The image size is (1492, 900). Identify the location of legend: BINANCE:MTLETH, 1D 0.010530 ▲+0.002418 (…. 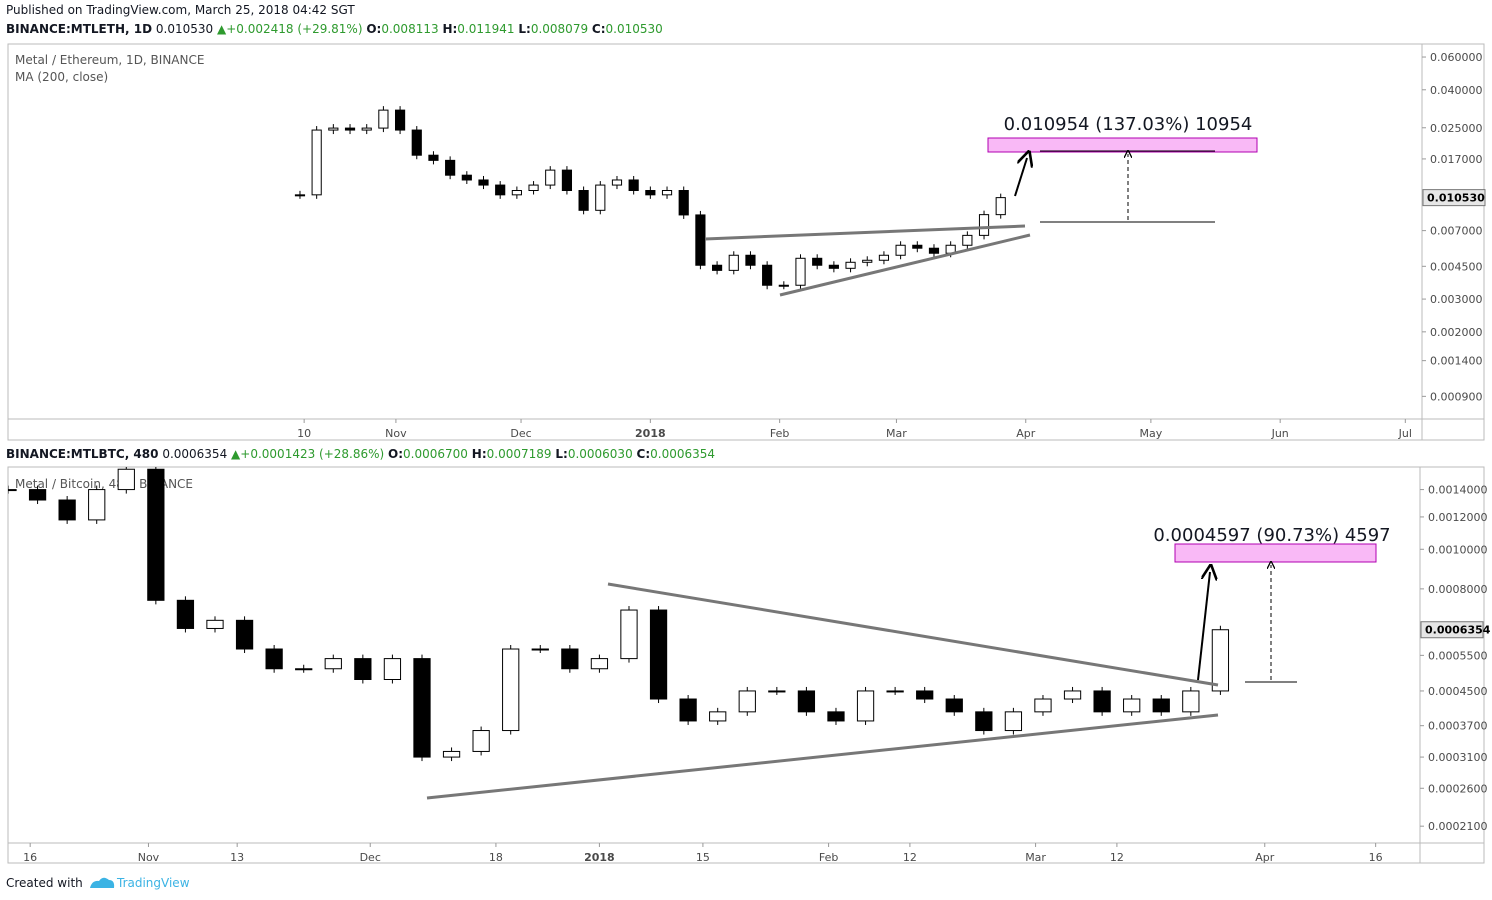
(334, 29).